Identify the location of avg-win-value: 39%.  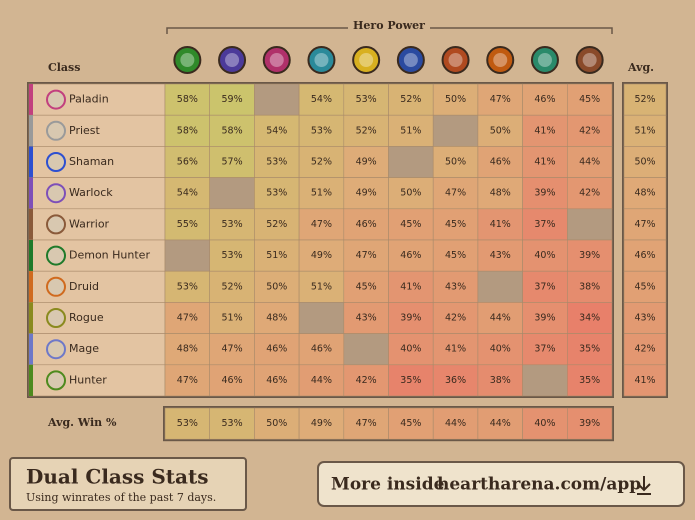
(589, 423).